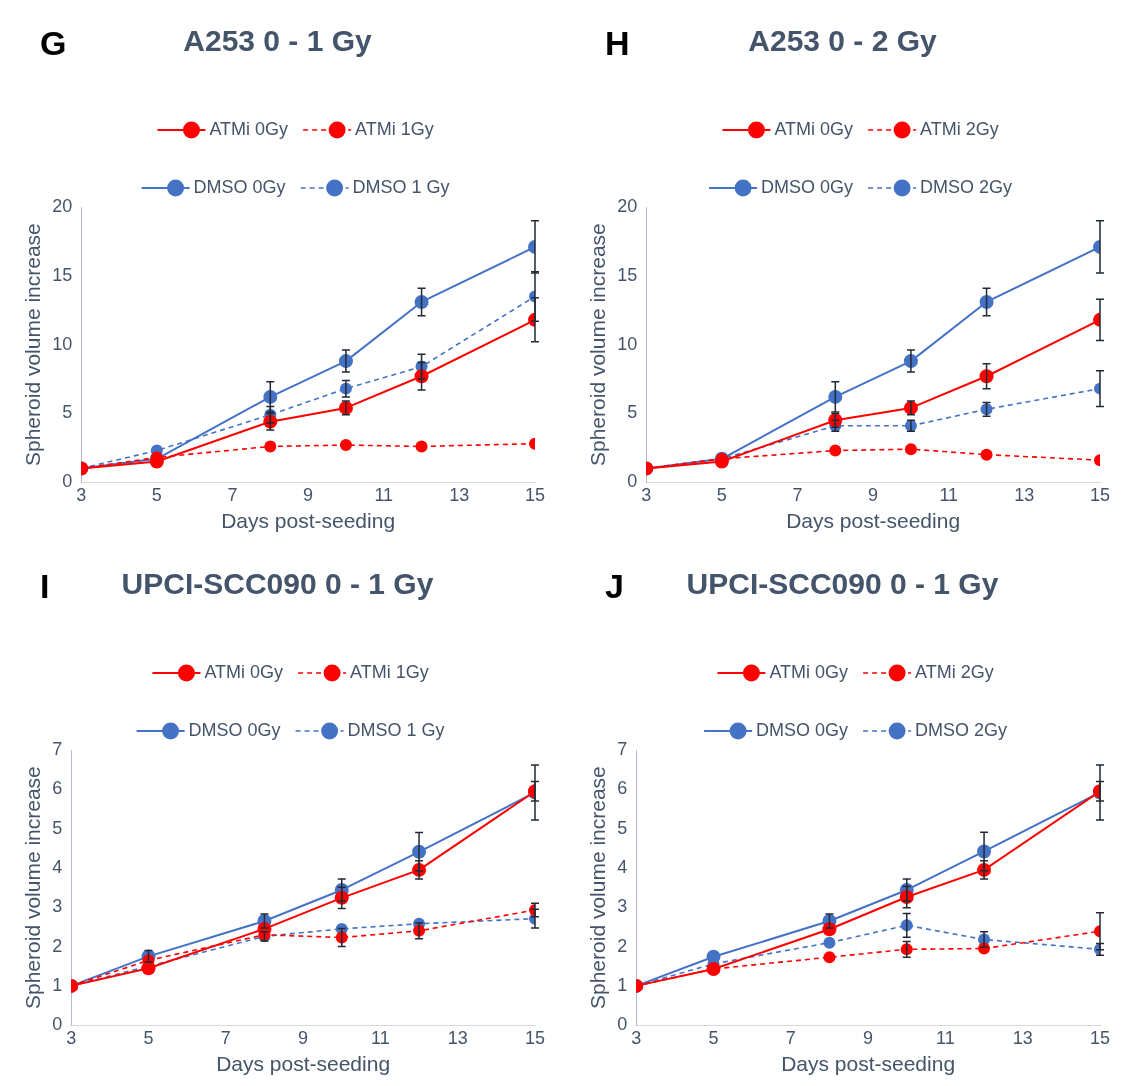  Describe the element at coordinates (617, 43) in the screenshot. I see `text: H` at that location.